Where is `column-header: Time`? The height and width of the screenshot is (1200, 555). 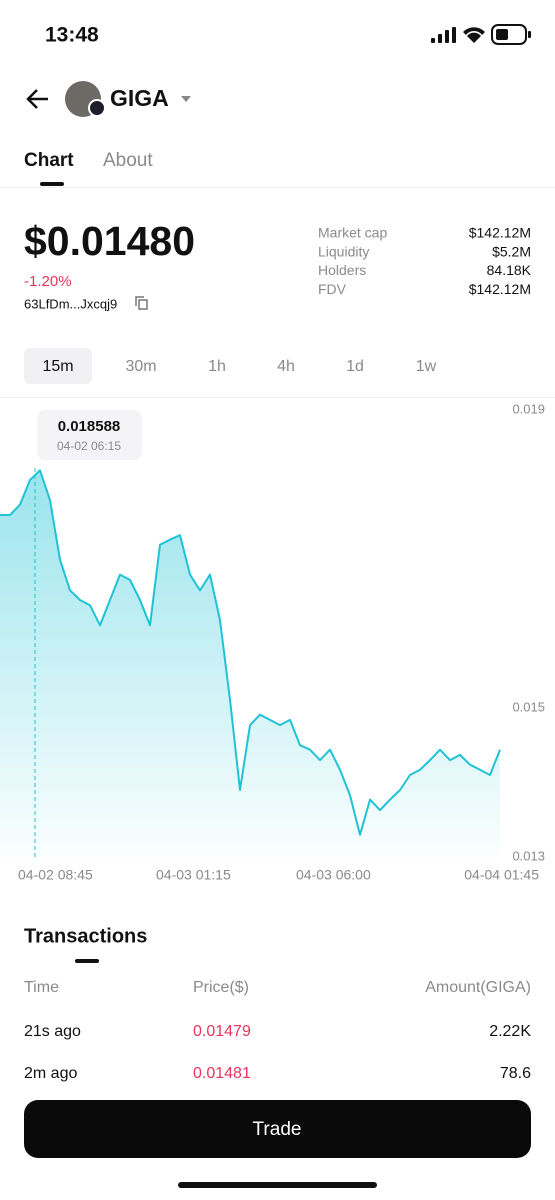 column-header: Time is located at coordinates (41, 987).